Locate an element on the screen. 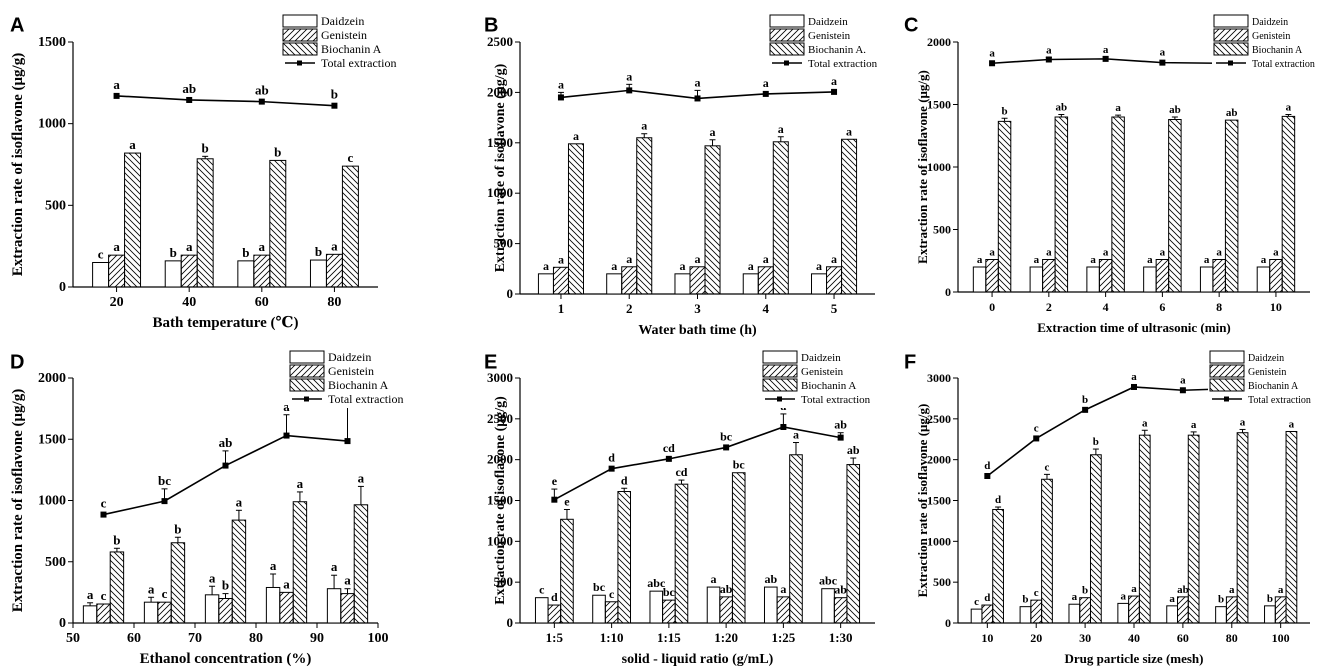 The image size is (1325, 667). x-axis-label: Bath temperature (℃) is located at coordinates (226, 323).